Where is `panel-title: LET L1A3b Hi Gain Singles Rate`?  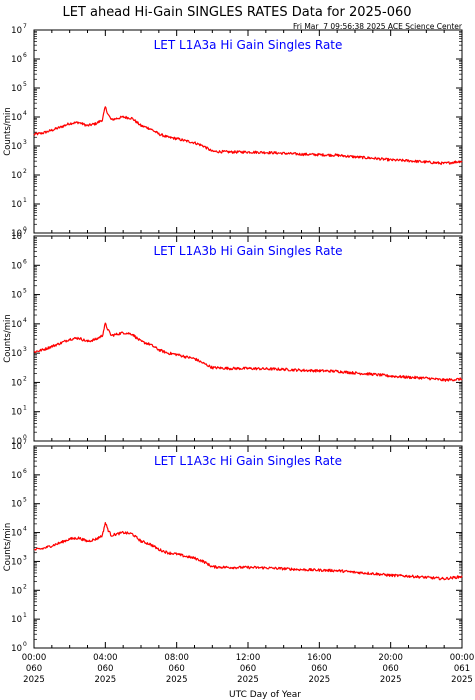
panel-title: LET L1A3b Hi Gain Singles Rate is located at coordinates (247, 251).